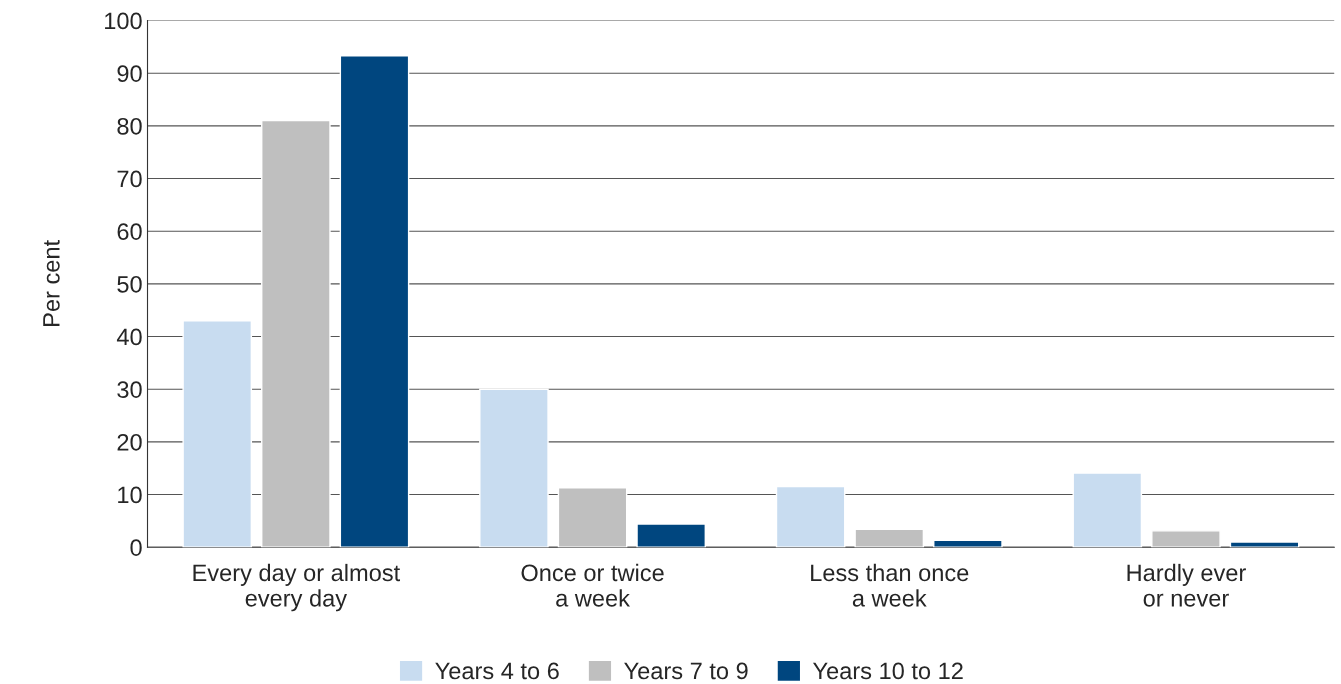  I want to click on y-tick-label: 30, so click(129, 389).